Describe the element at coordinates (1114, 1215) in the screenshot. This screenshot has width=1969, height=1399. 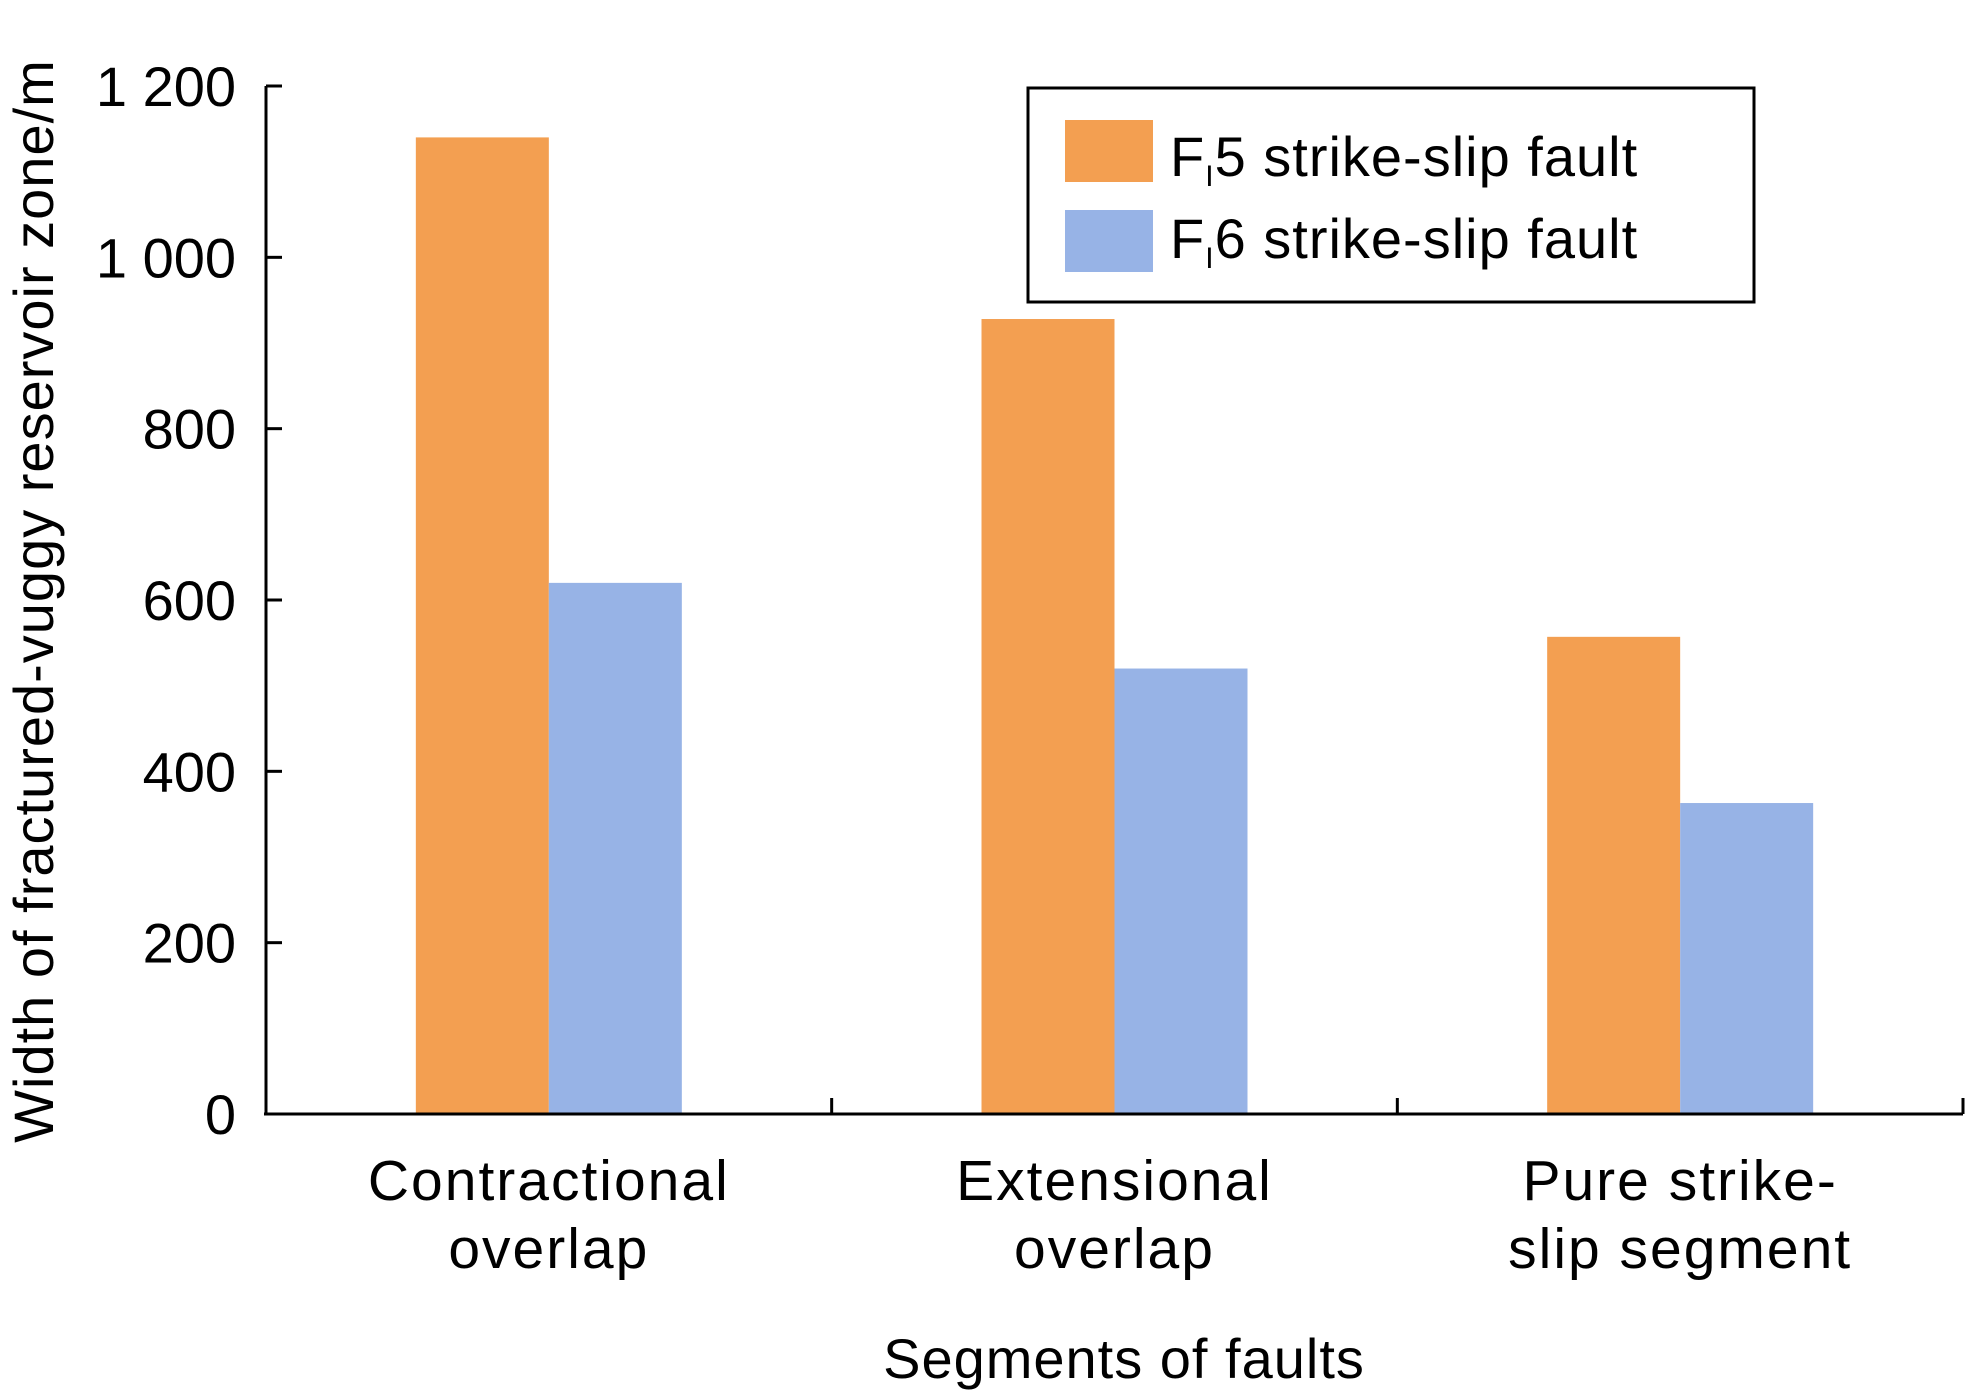
I see `category-label: Extensional overlap` at that location.